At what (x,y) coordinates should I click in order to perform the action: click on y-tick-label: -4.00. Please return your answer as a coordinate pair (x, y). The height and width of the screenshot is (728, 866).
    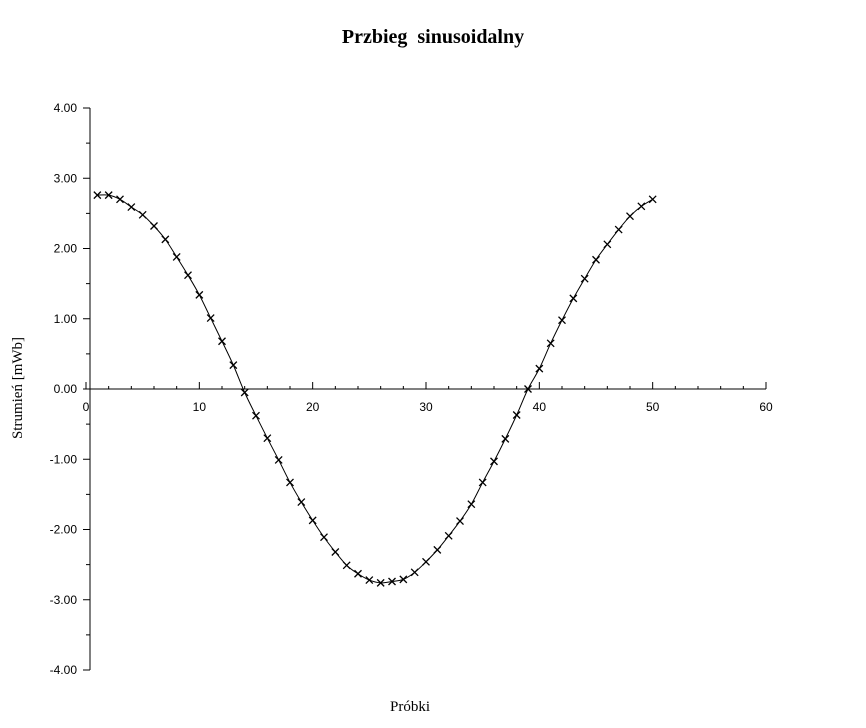
    Looking at the image, I should click on (64, 670).